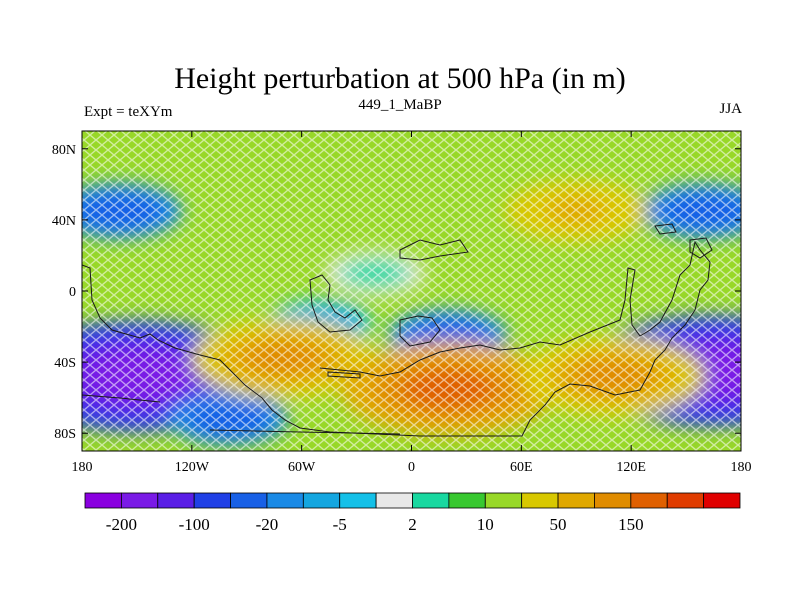 The image size is (800, 600). What do you see at coordinates (412, 524) in the screenshot?
I see `colorbar-label: 2` at bounding box center [412, 524].